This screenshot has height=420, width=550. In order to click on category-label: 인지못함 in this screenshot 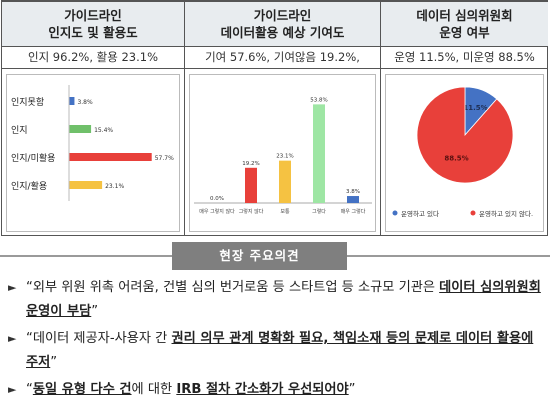, I will do `click(27, 102)`.